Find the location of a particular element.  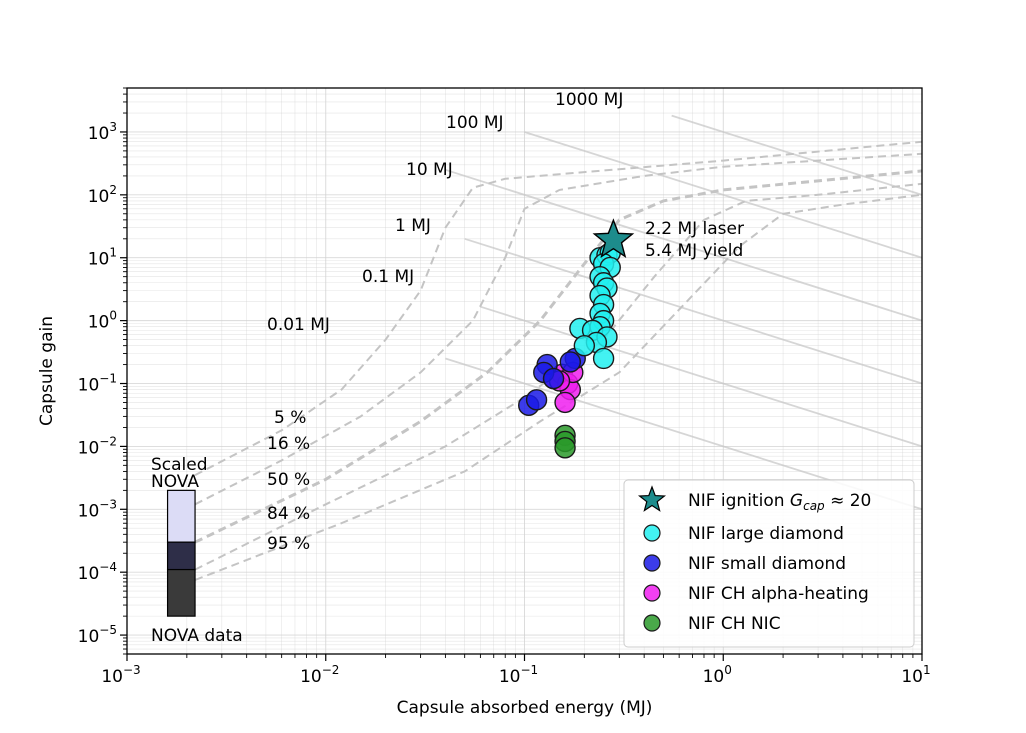

yield-line-label: 0.01 MJ is located at coordinates (298, 325).